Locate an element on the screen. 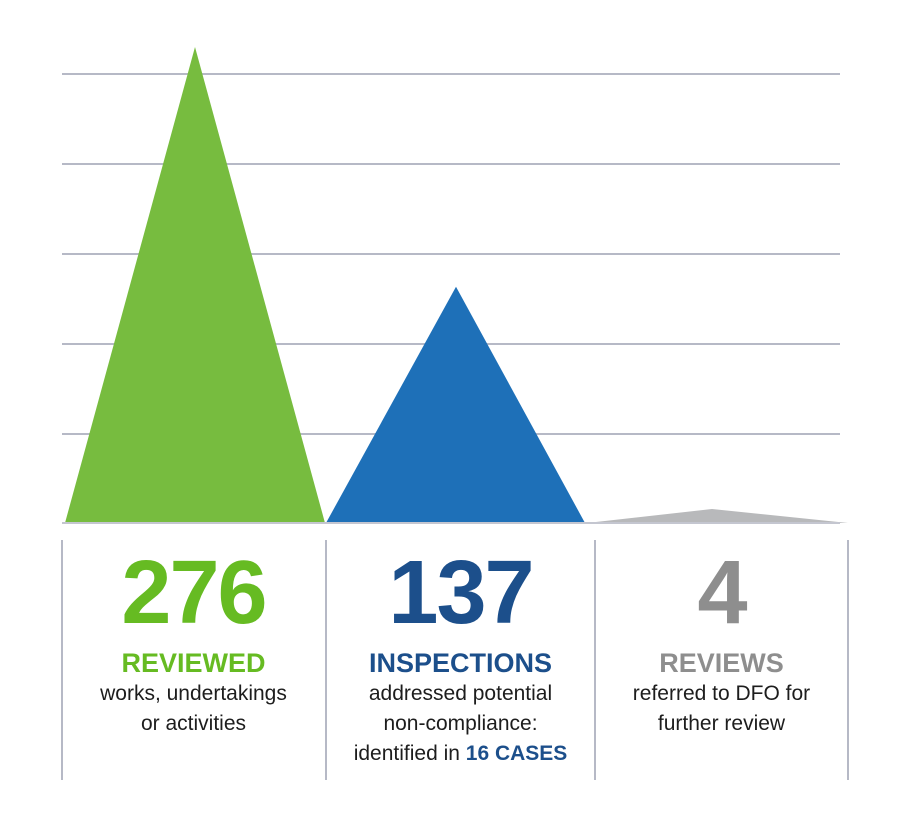  stat-number: 137 is located at coordinates (461, 593).